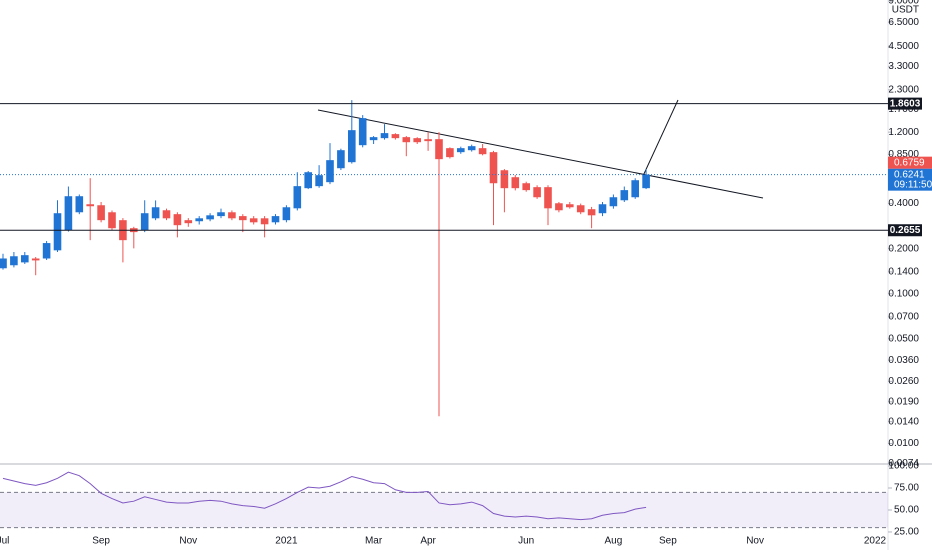 The height and width of the screenshot is (550, 932). I want to click on x-tick-label: Aug, so click(614, 541).